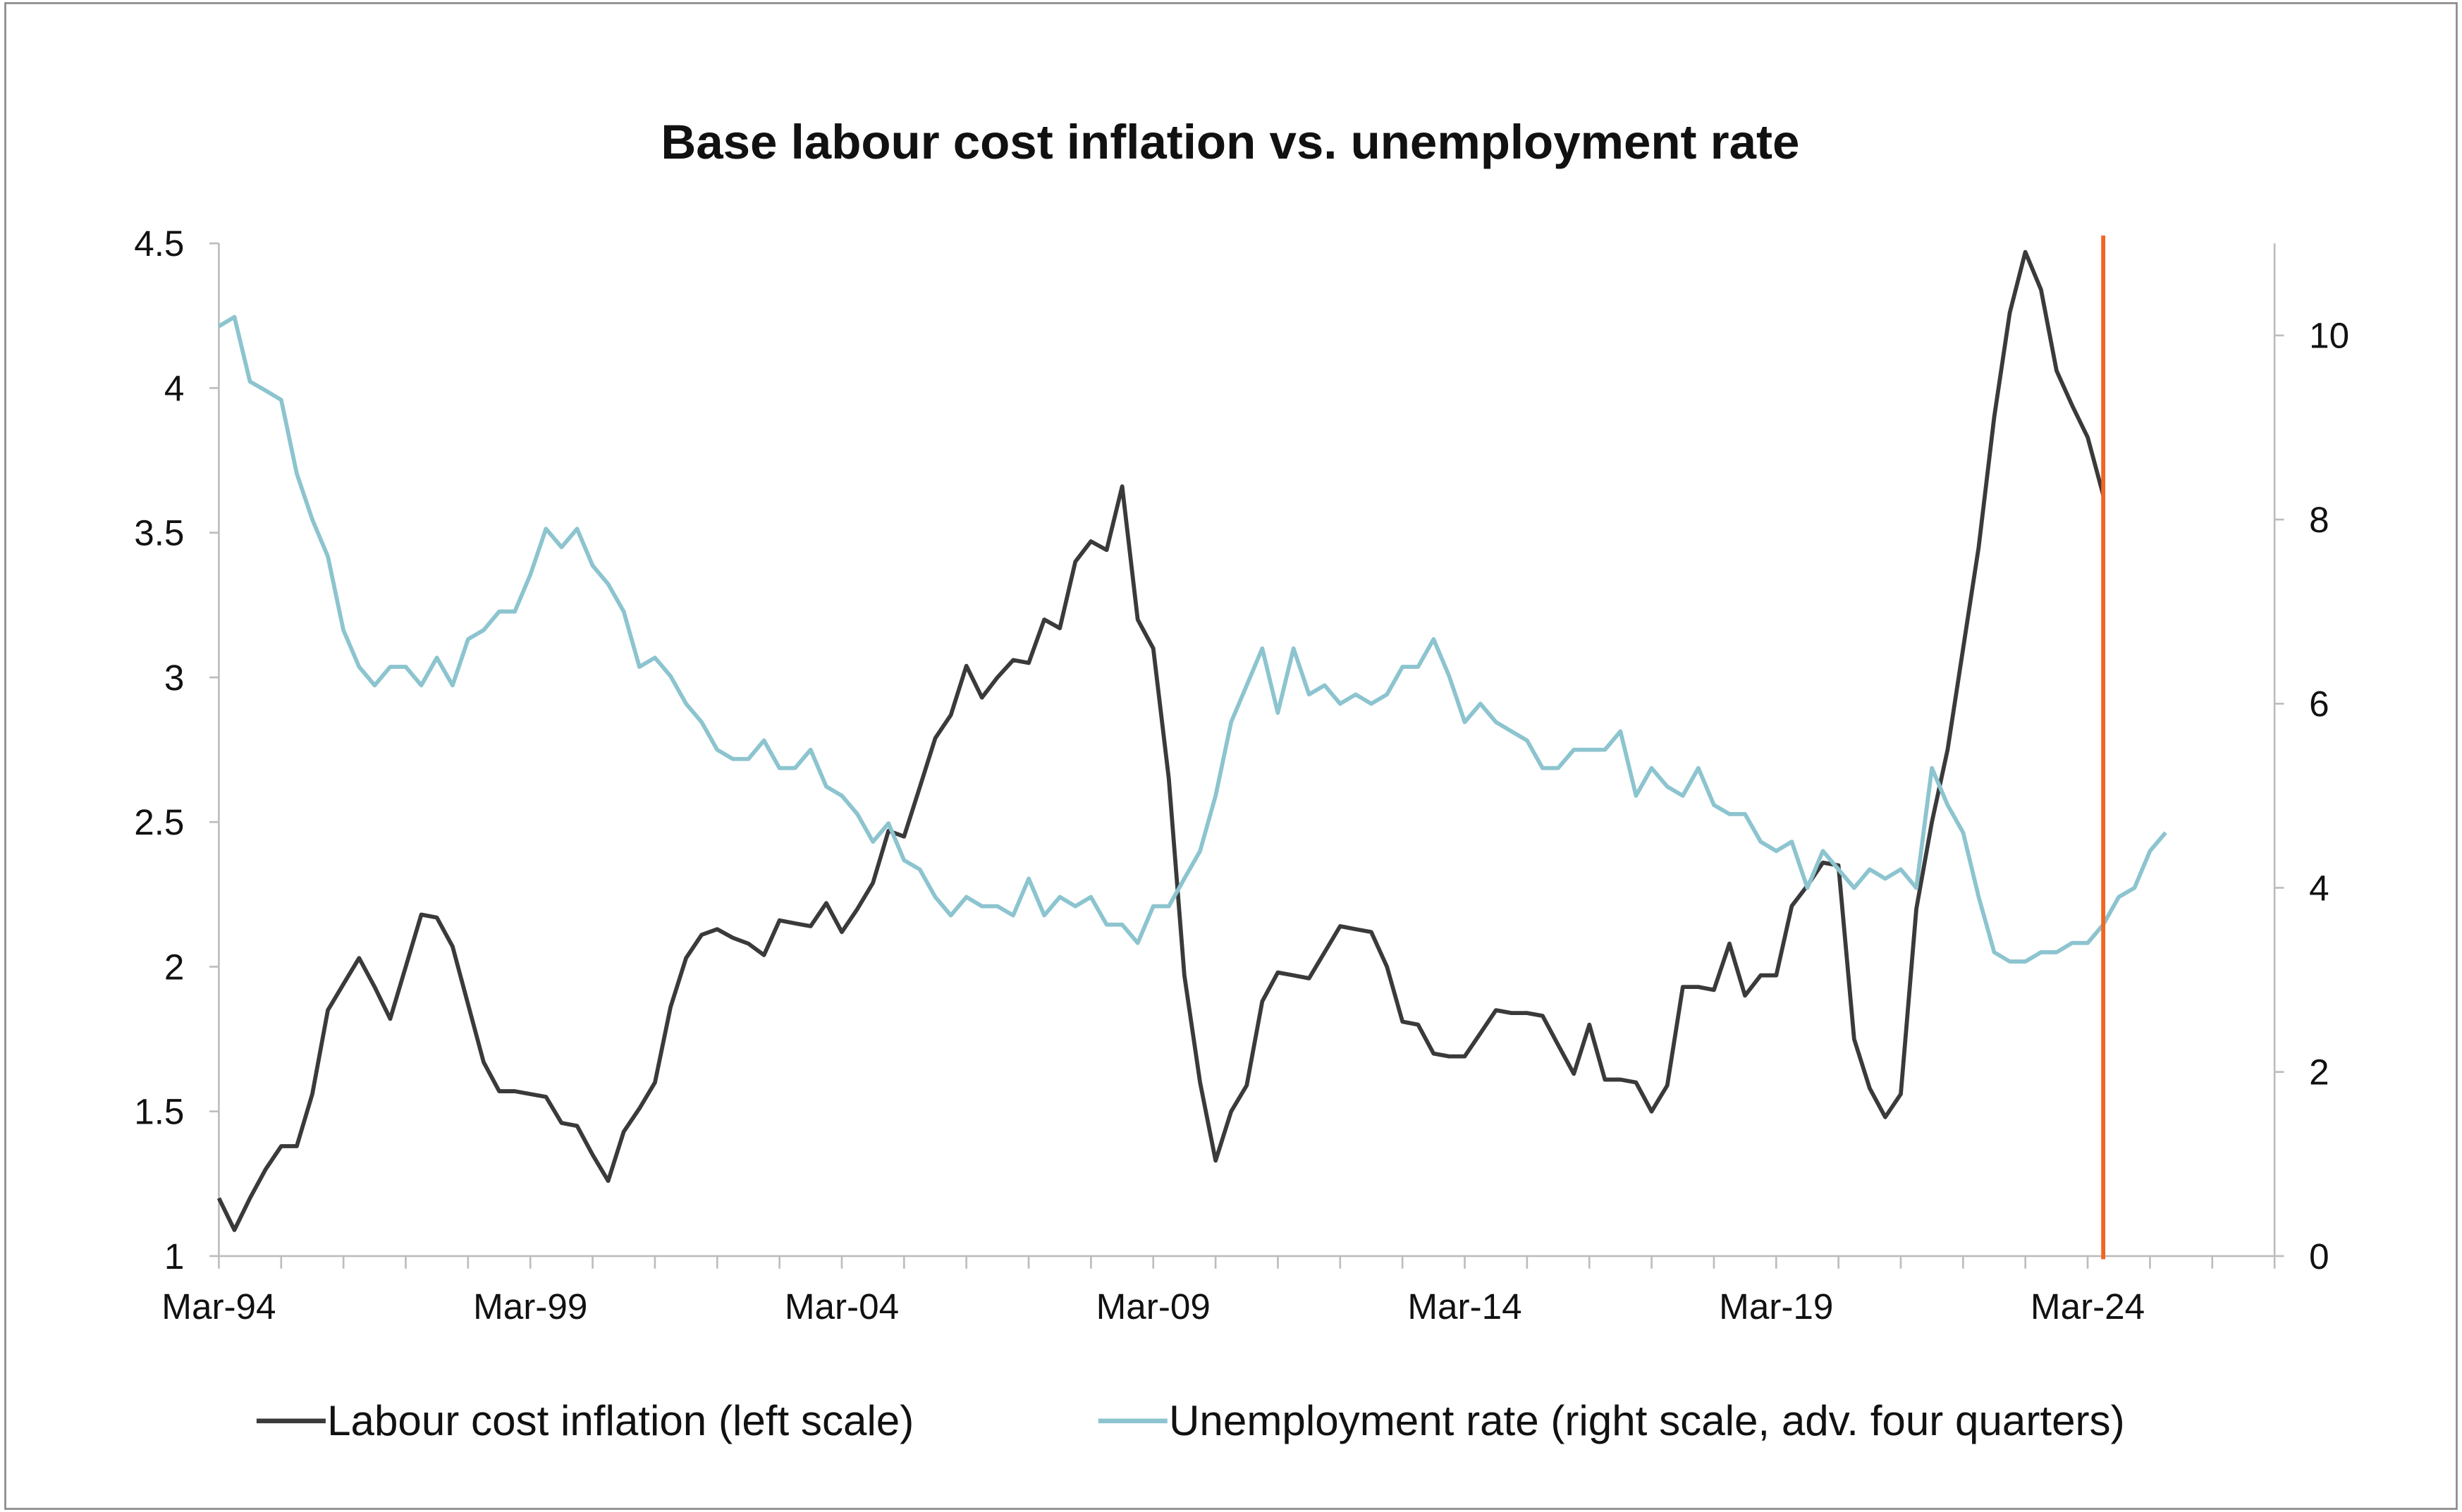  What do you see at coordinates (2319, 1072) in the screenshot?
I see `right-tick-label: 2` at bounding box center [2319, 1072].